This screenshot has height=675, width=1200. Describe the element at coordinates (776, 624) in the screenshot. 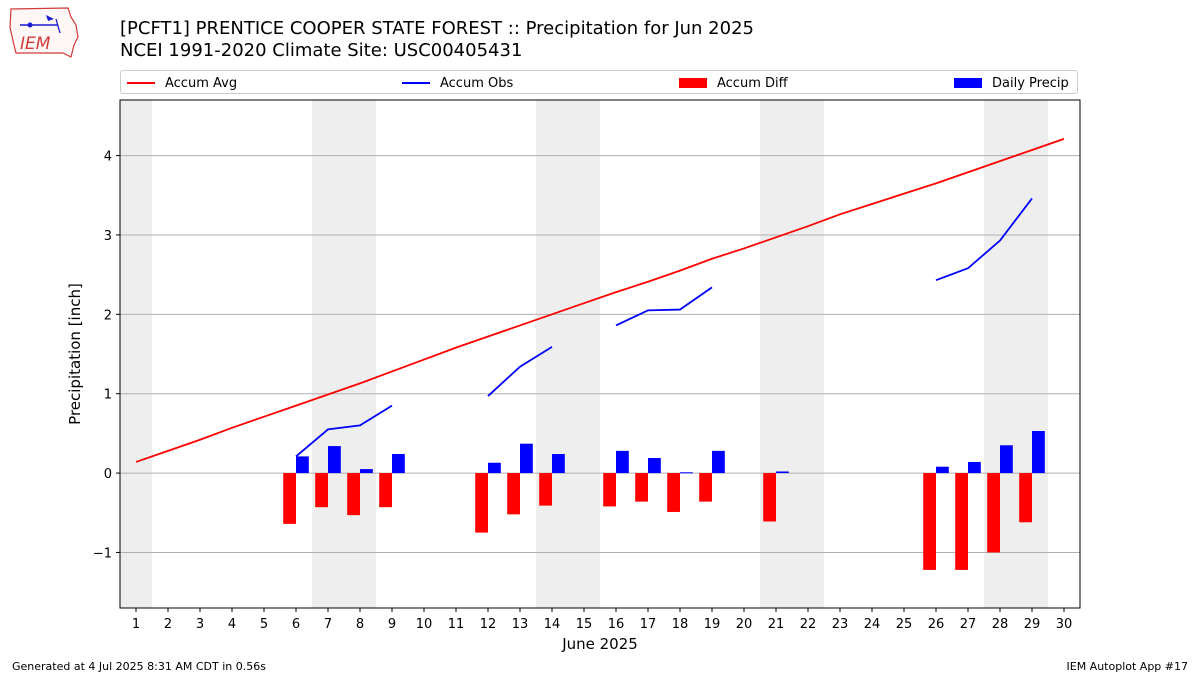

I see `x-tick-label-21: 21` at that location.